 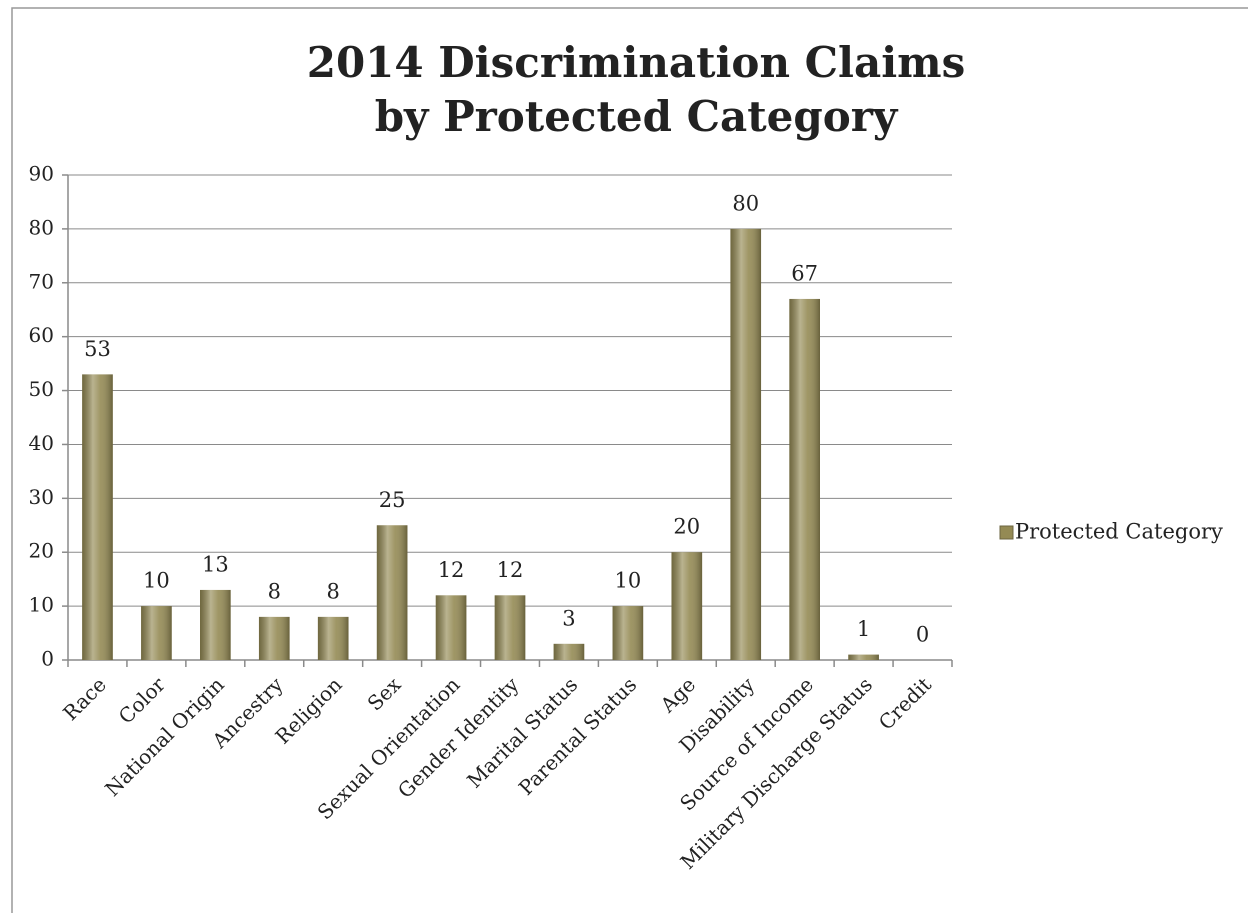 I want to click on data-label: 1, so click(x=863, y=629).